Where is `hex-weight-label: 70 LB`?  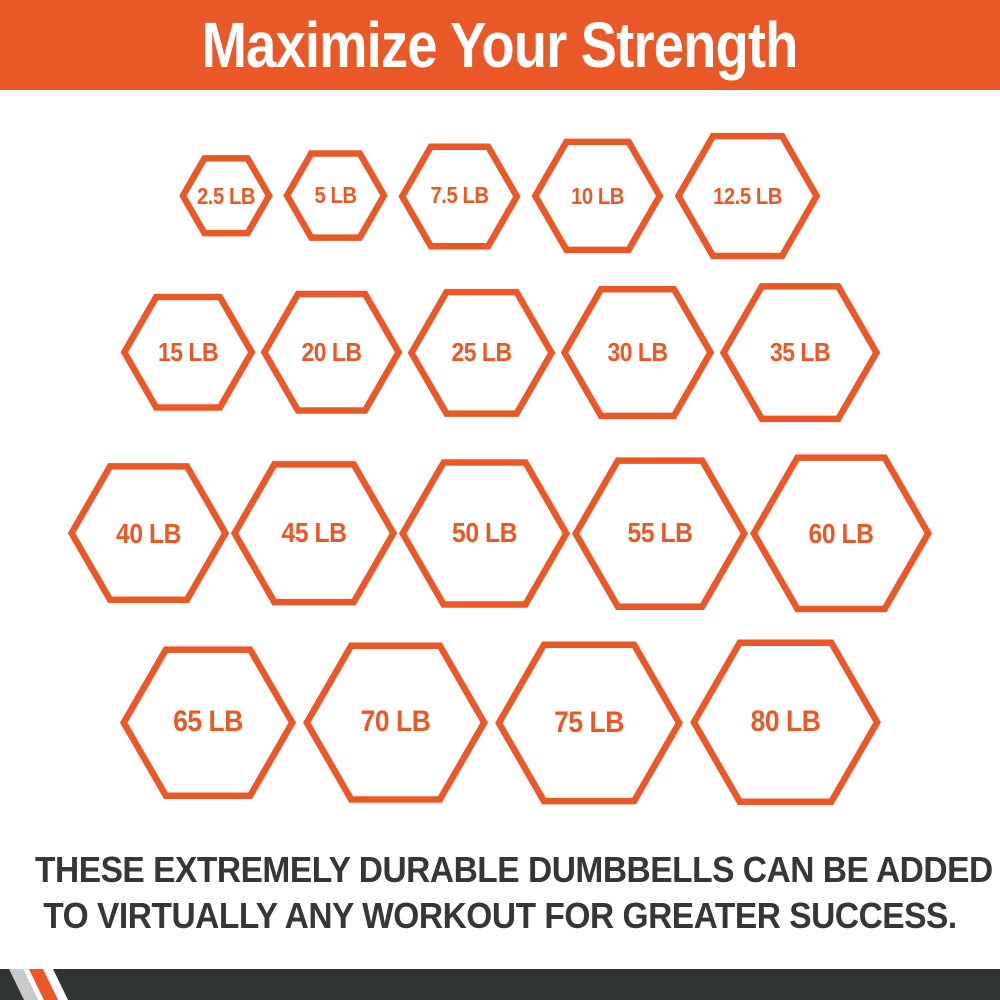
hex-weight-label: 70 LB is located at coordinates (395, 722).